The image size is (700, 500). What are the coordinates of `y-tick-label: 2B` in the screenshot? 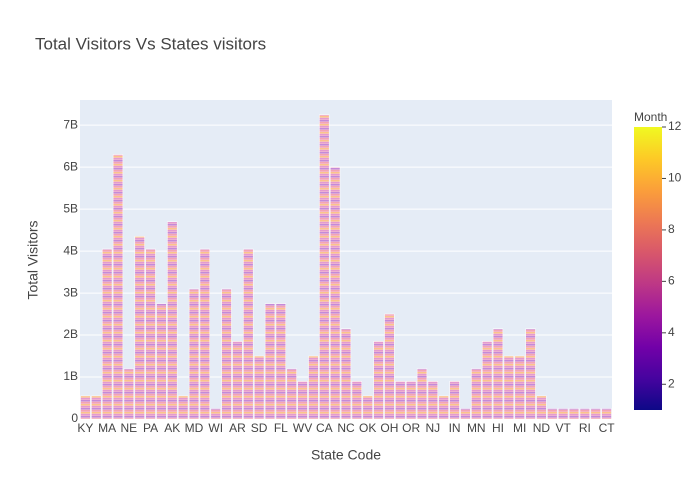 It's located at (70, 334).